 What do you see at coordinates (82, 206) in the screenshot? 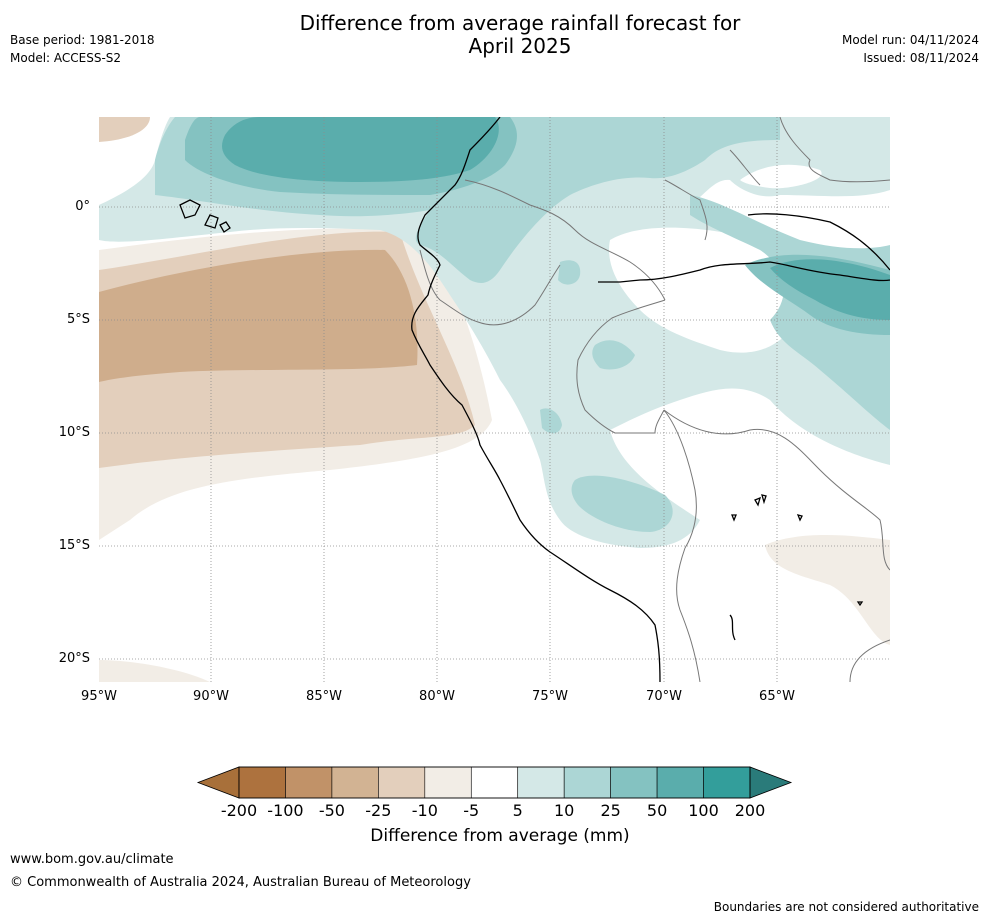
I see `lat-label-0: 0°` at bounding box center [82, 206].